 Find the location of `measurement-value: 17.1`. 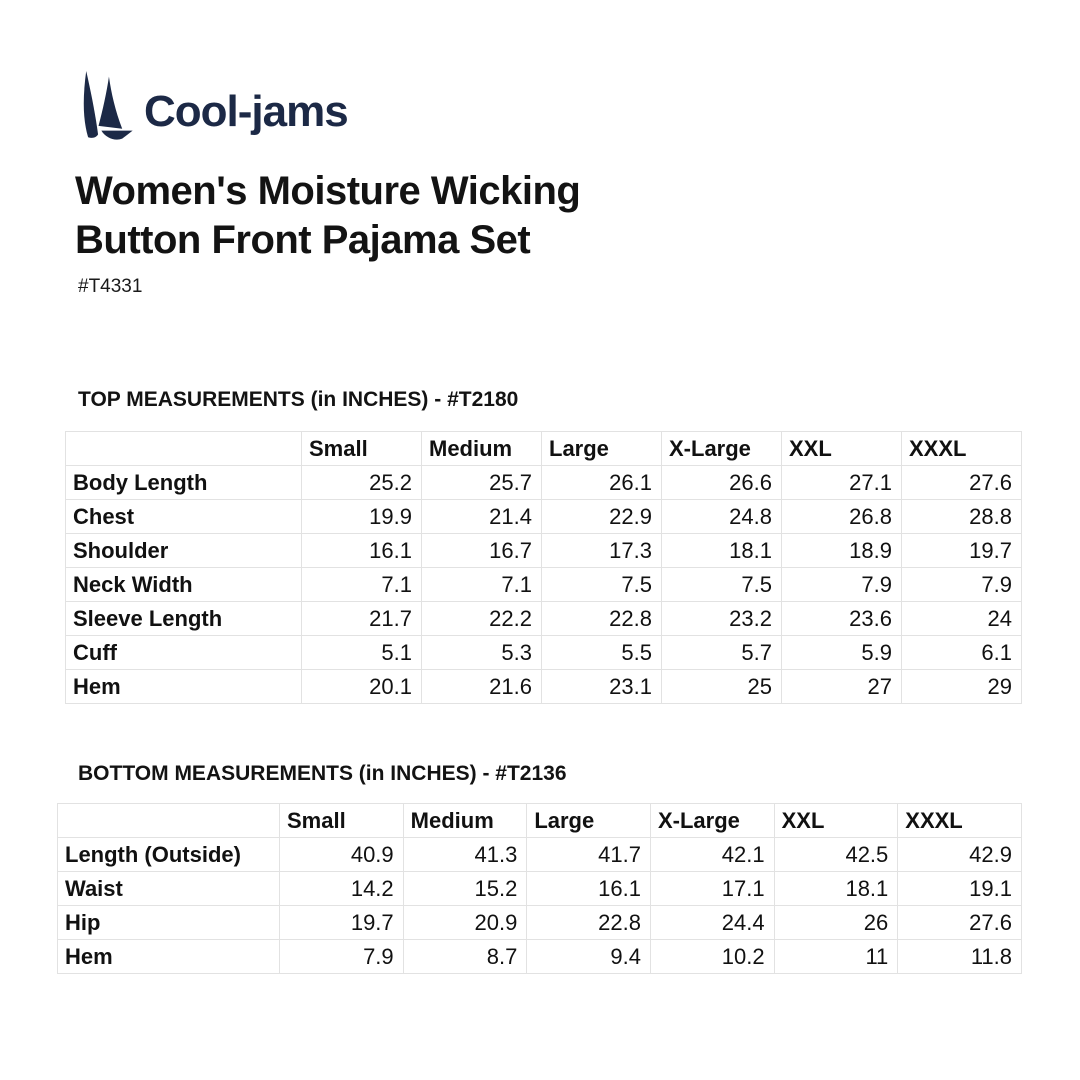

measurement-value: 17.1 is located at coordinates (712, 888).